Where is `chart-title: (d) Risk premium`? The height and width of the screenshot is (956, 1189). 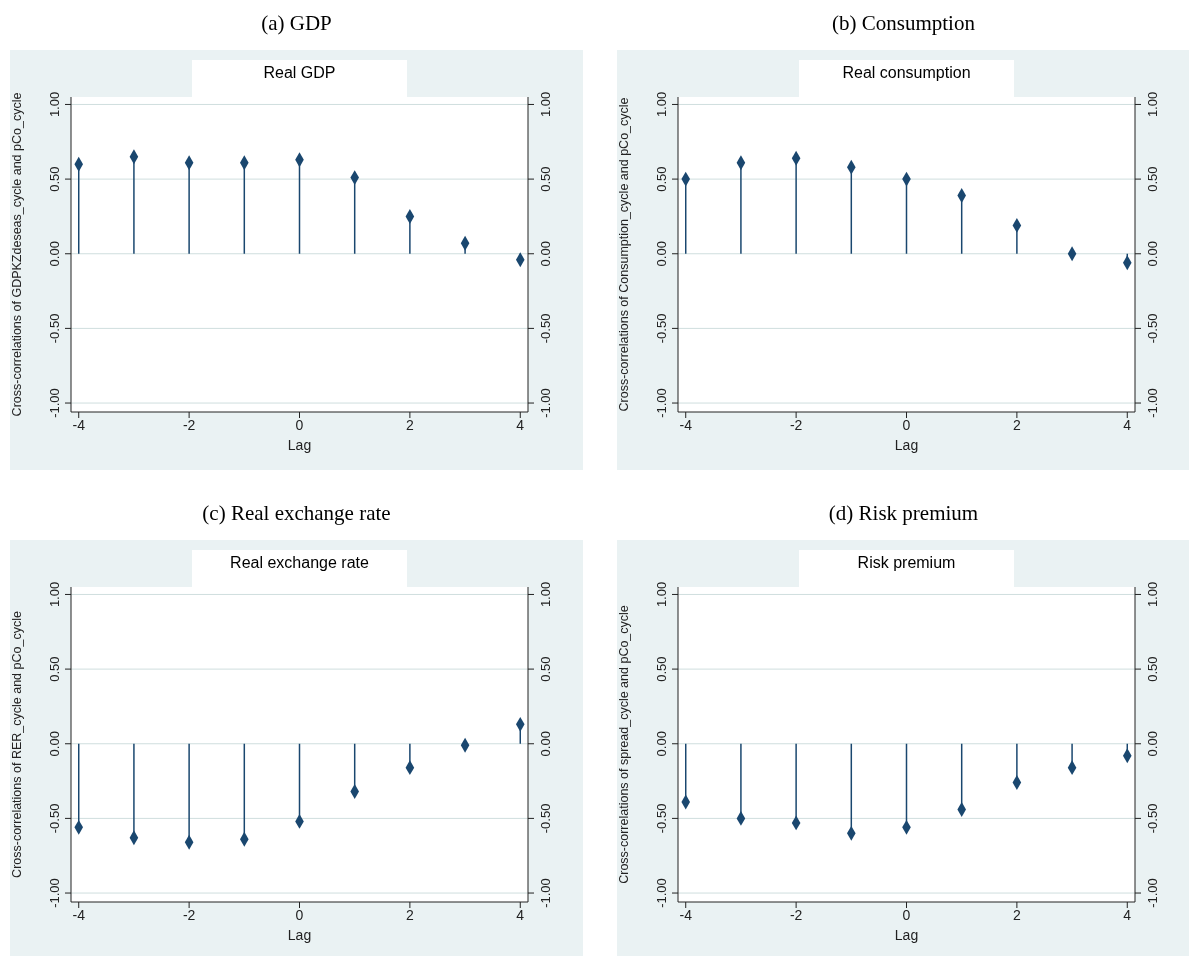 chart-title: (d) Risk premium is located at coordinates (903, 513).